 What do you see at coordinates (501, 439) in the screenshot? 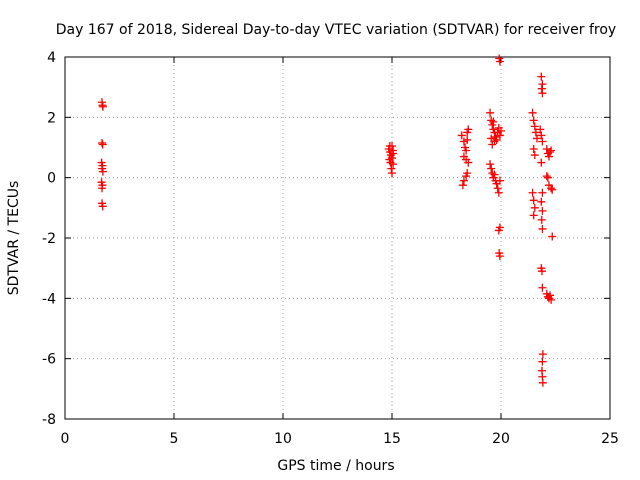
I see `x-tick-label: 20` at bounding box center [501, 439].